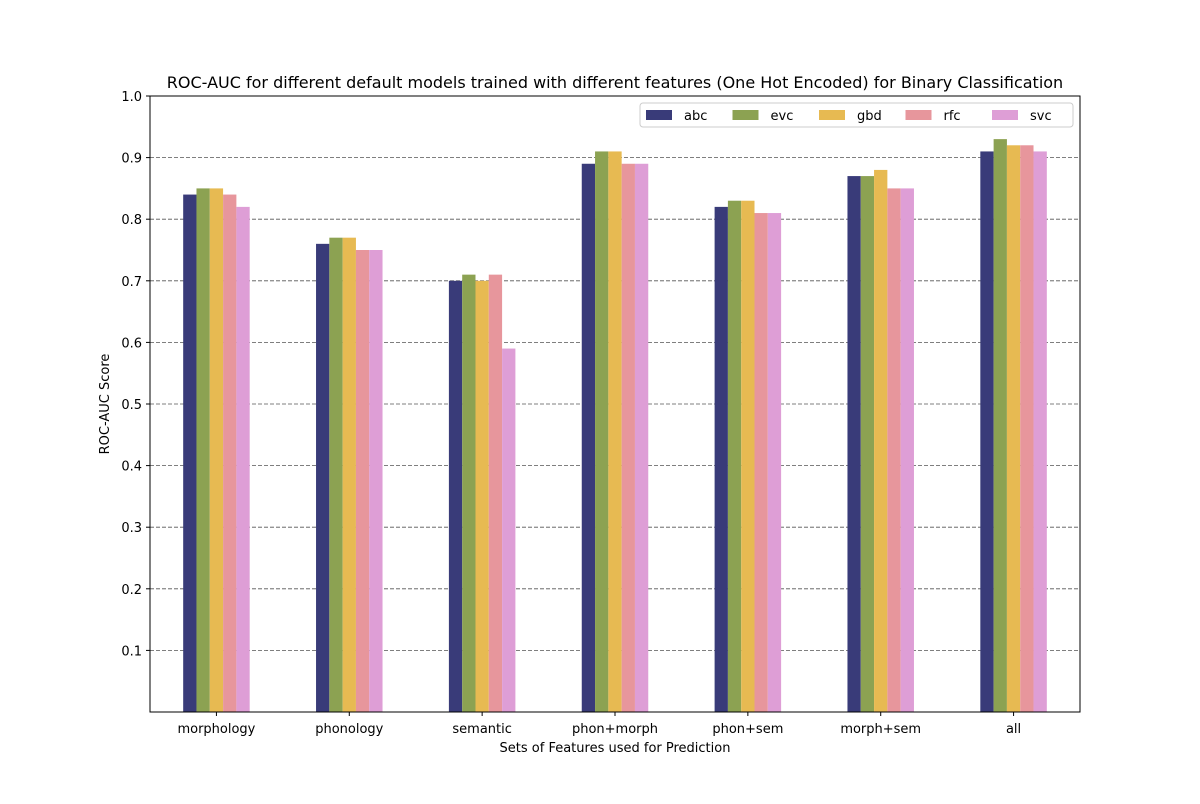  Describe the element at coordinates (832, 115) in the screenshot. I see `legend-swatch-gbd` at that location.